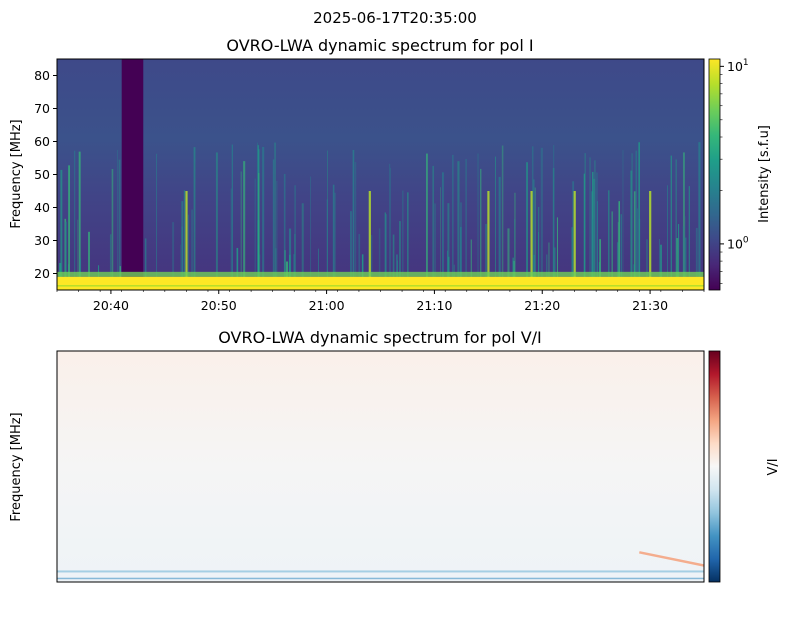 The image size is (790, 617). I want to click on y-tick-label: 20, so click(42, 273).